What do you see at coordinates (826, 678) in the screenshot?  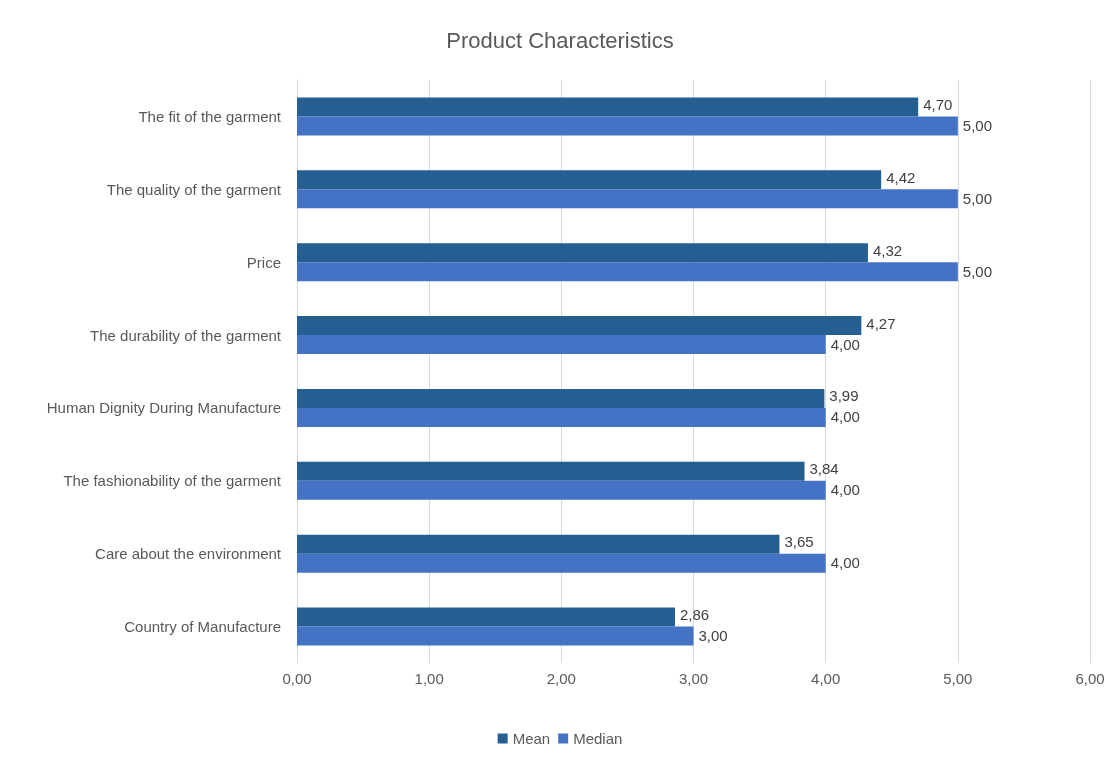 I see `x-tick-label: 4,00` at bounding box center [826, 678].